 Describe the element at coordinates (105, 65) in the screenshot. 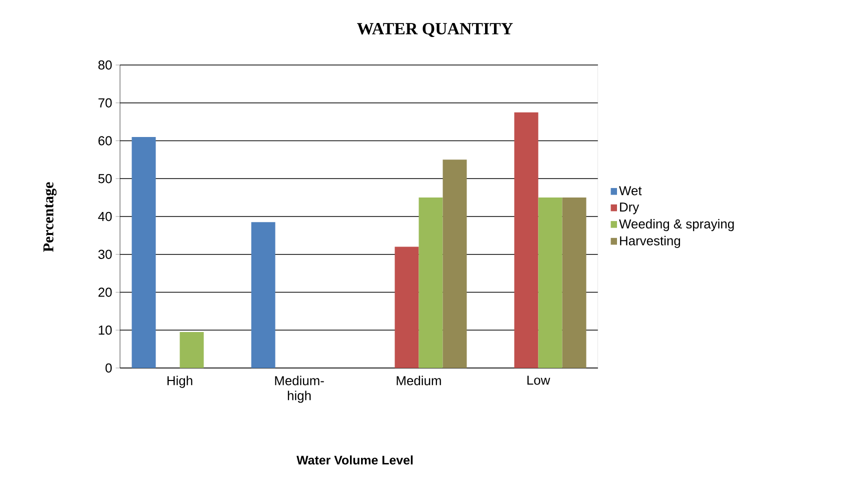

I see `y-tick-label: 80` at that location.